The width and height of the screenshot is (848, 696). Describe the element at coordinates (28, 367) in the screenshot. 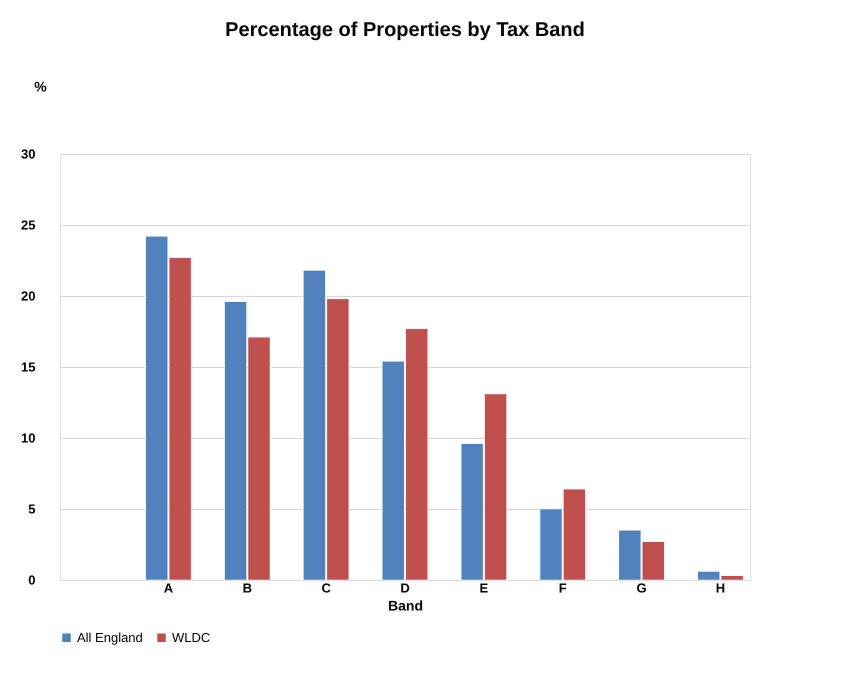

I see `y-tick-label: 15` at that location.